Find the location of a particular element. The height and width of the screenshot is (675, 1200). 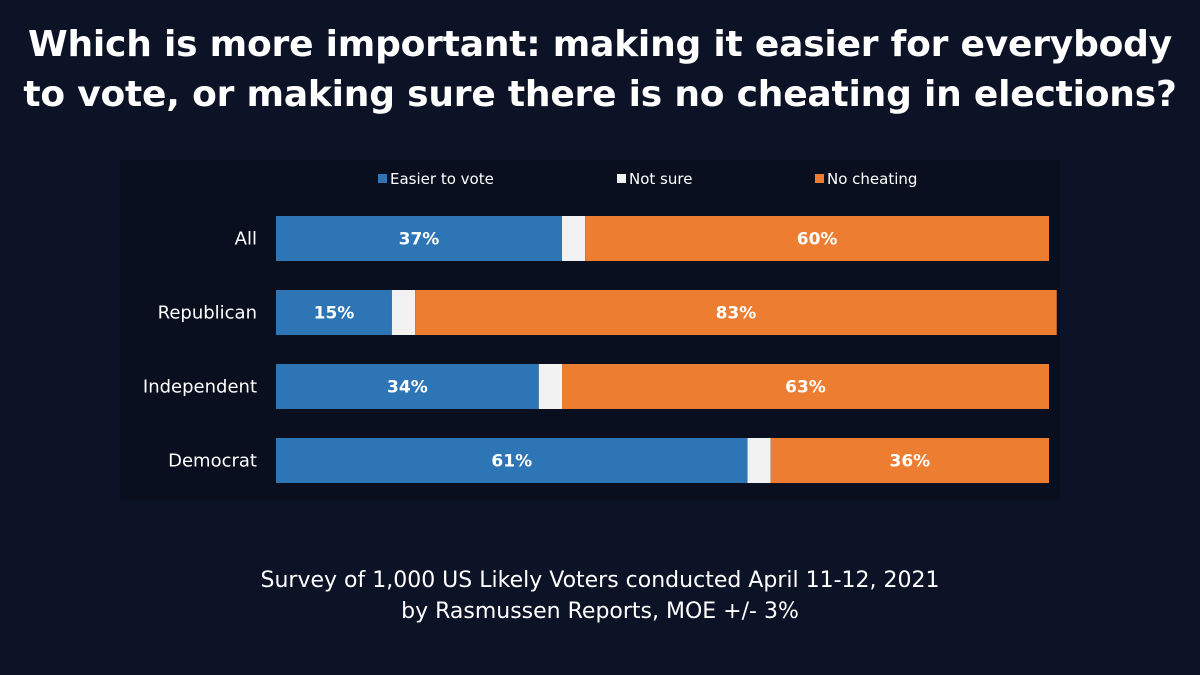

legend-swatch-easier is located at coordinates (382, 178).